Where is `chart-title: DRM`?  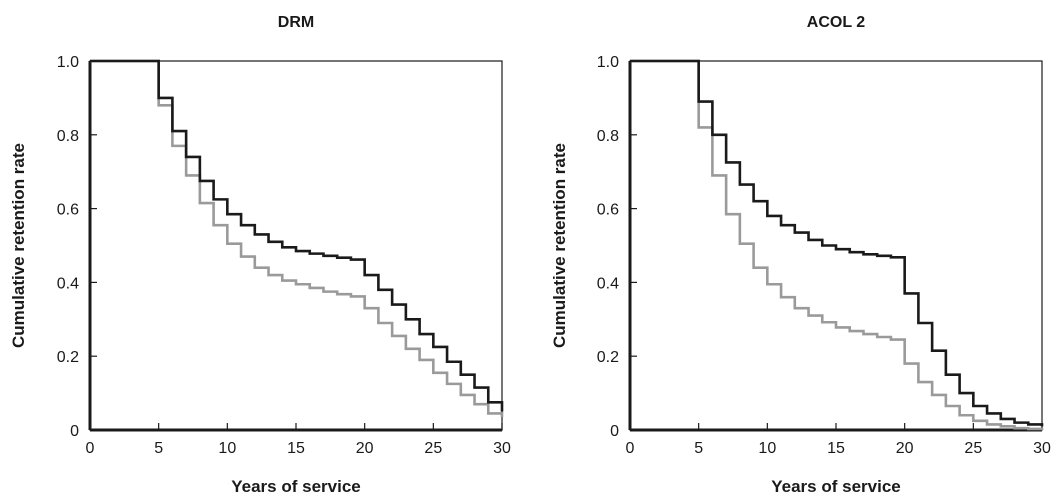
chart-title: DRM is located at coordinates (296, 22).